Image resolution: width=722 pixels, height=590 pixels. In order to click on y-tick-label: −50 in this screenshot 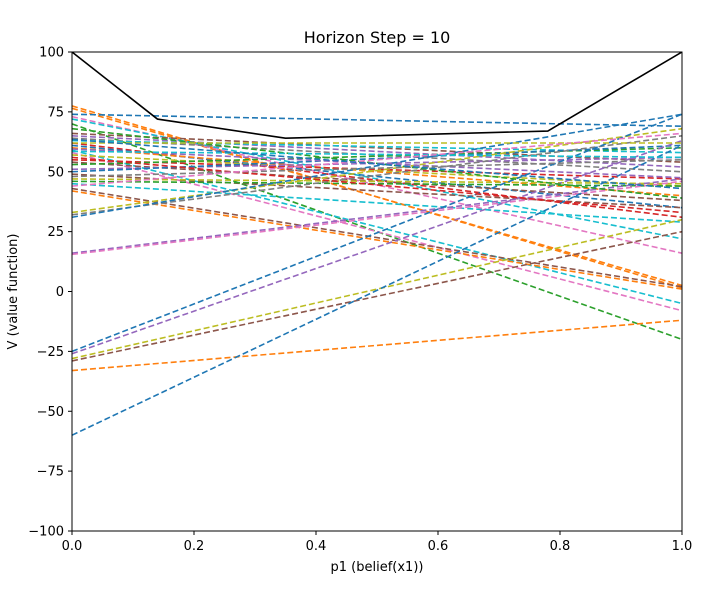, I will do `click(50, 412)`.